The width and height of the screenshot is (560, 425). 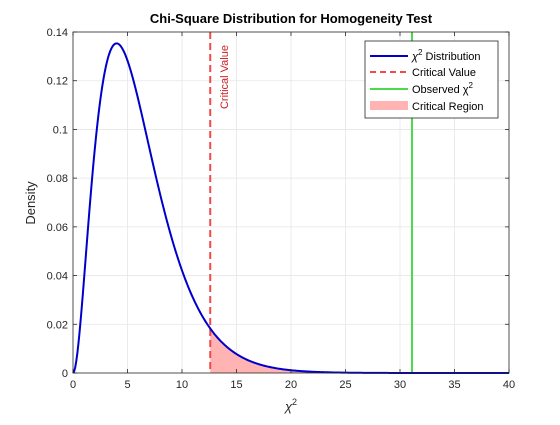 What do you see at coordinates (400, 385) in the screenshot?
I see `x-tick-label: 30` at bounding box center [400, 385].